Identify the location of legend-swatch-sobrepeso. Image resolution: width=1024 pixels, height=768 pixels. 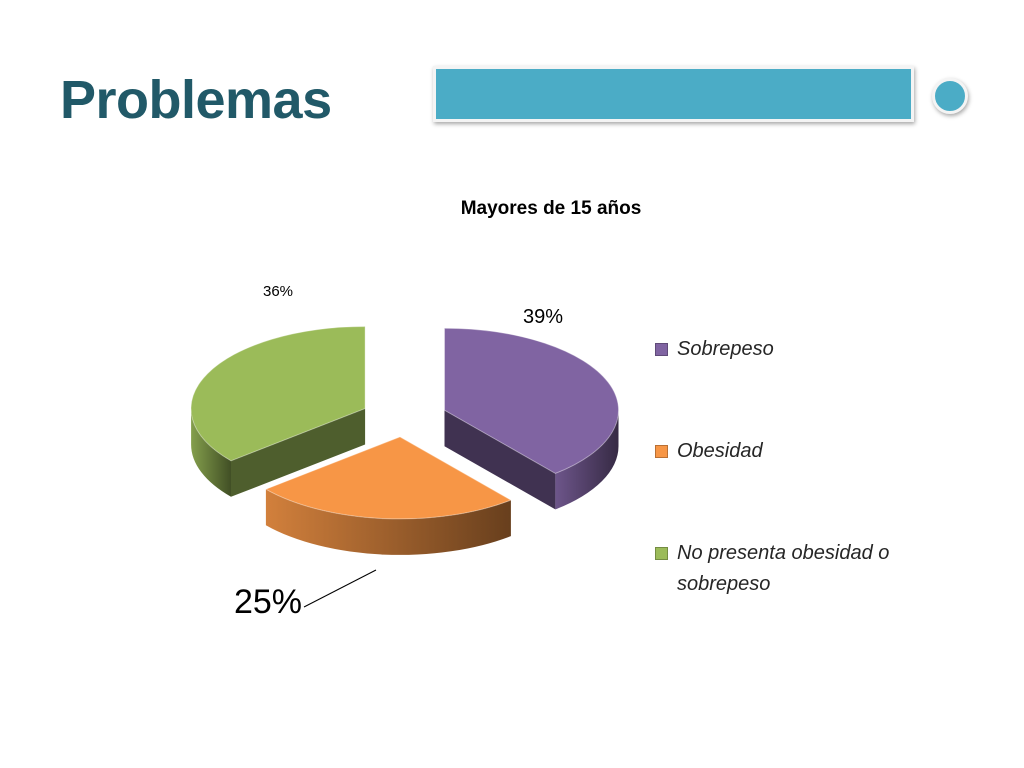
(661, 349).